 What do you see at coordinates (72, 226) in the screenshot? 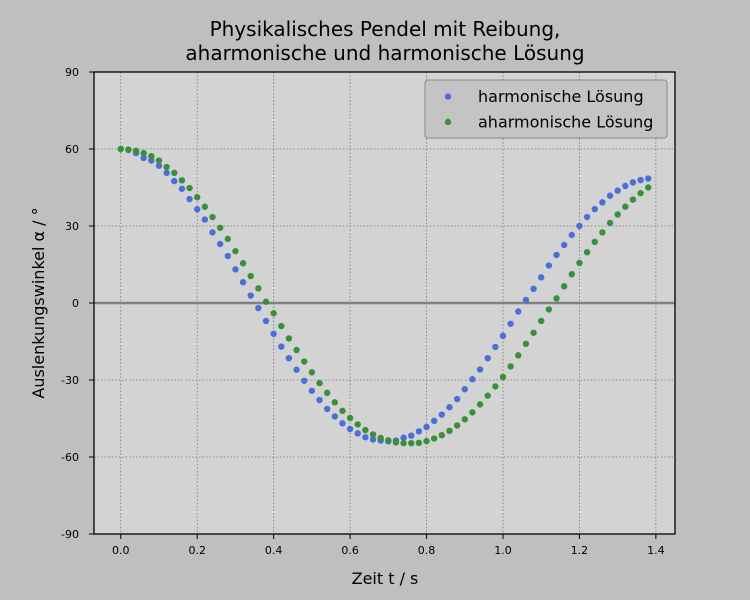
I see `y-tick-label: 30` at bounding box center [72, 226].